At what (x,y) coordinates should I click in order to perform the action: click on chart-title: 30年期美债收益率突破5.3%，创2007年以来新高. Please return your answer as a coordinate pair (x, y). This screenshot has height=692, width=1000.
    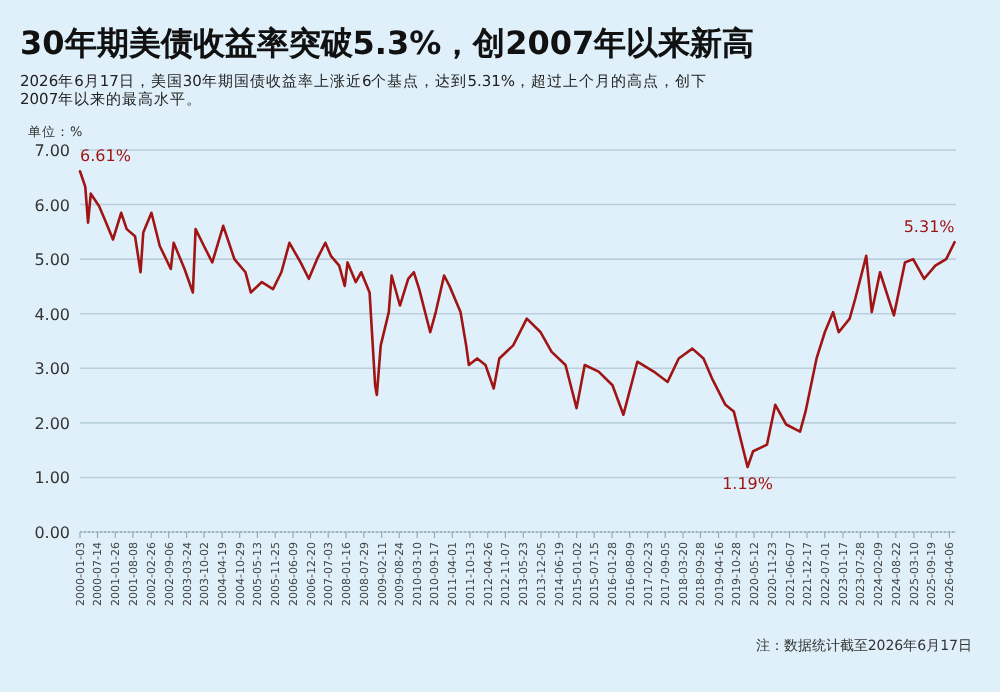
    Looking at the image, I should click on (387, 45).